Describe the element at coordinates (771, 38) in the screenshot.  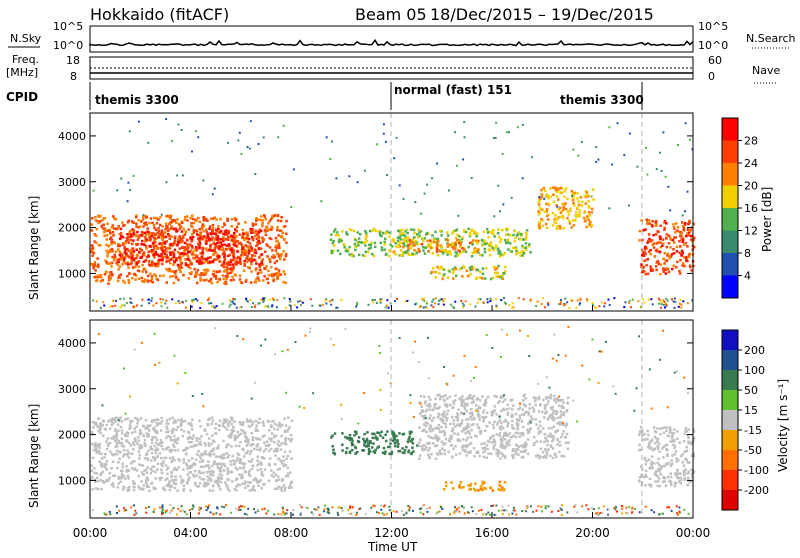
I see `nsearch-label: N.Search` at that location.